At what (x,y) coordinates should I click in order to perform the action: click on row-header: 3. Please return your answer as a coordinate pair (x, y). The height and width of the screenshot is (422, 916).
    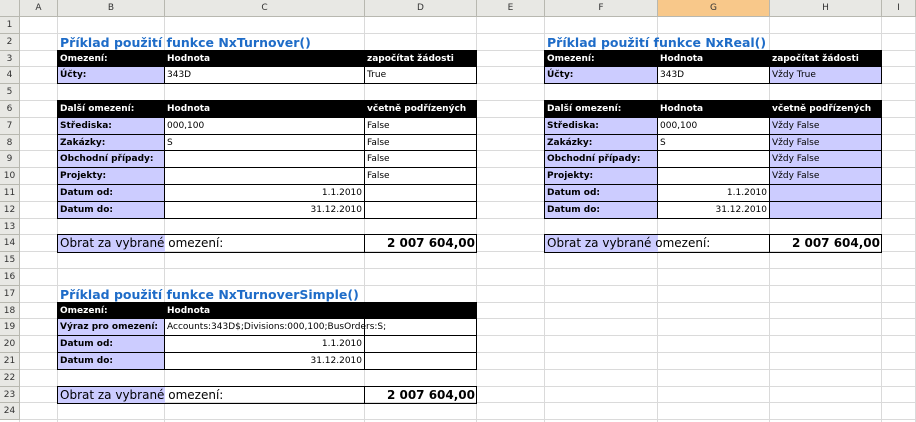
    Looking at the image, I should click on (10, 59).